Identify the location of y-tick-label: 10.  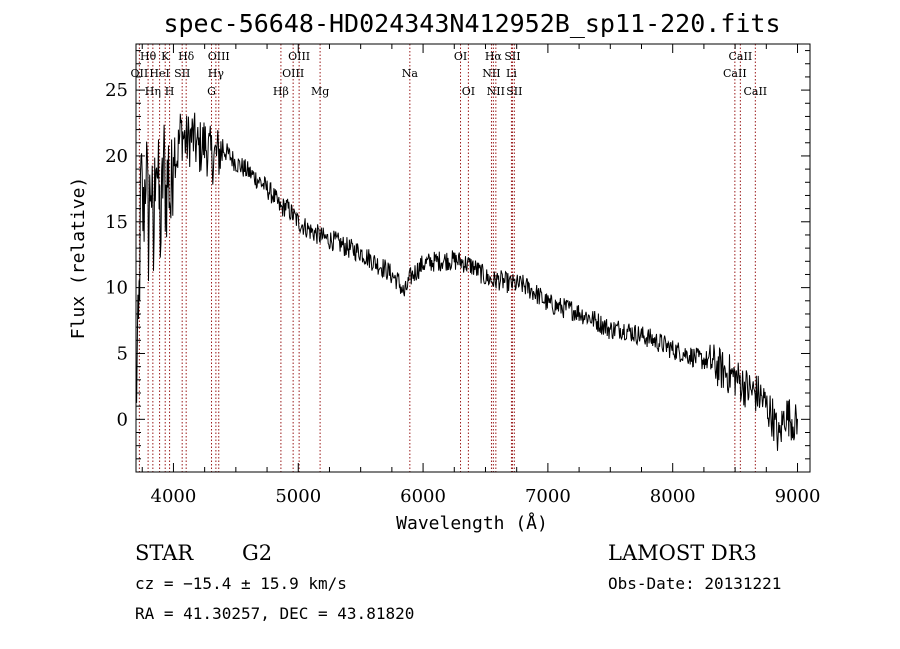
(116, 288).